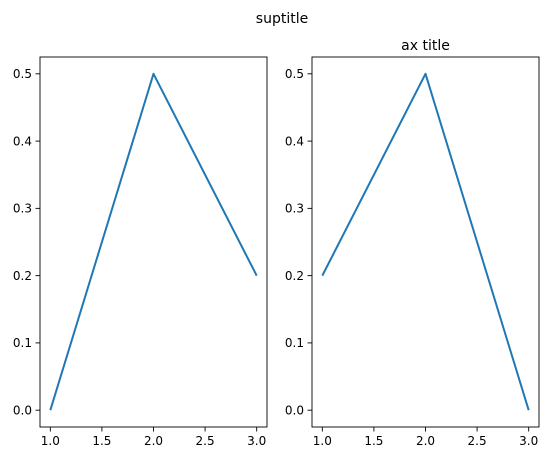 The width and height of the screenshot is (548, 465). I want to click on figure-suptitle: suptitle, so click(282, 19).